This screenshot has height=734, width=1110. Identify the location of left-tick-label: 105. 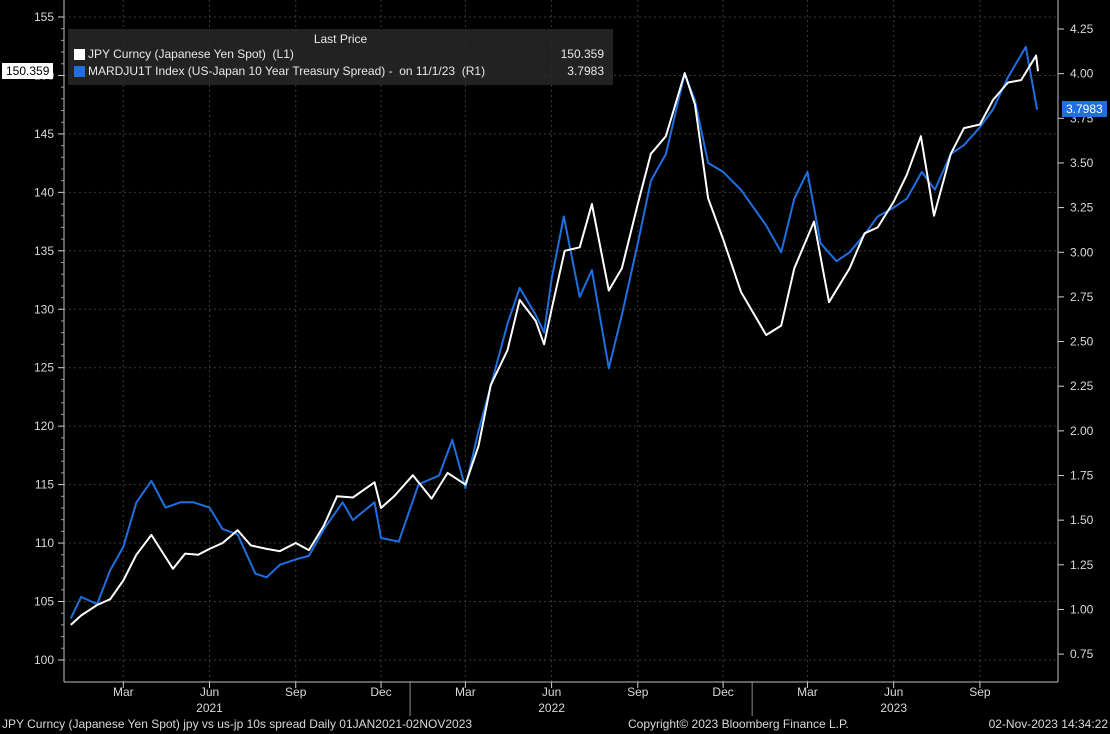
(44, 602).